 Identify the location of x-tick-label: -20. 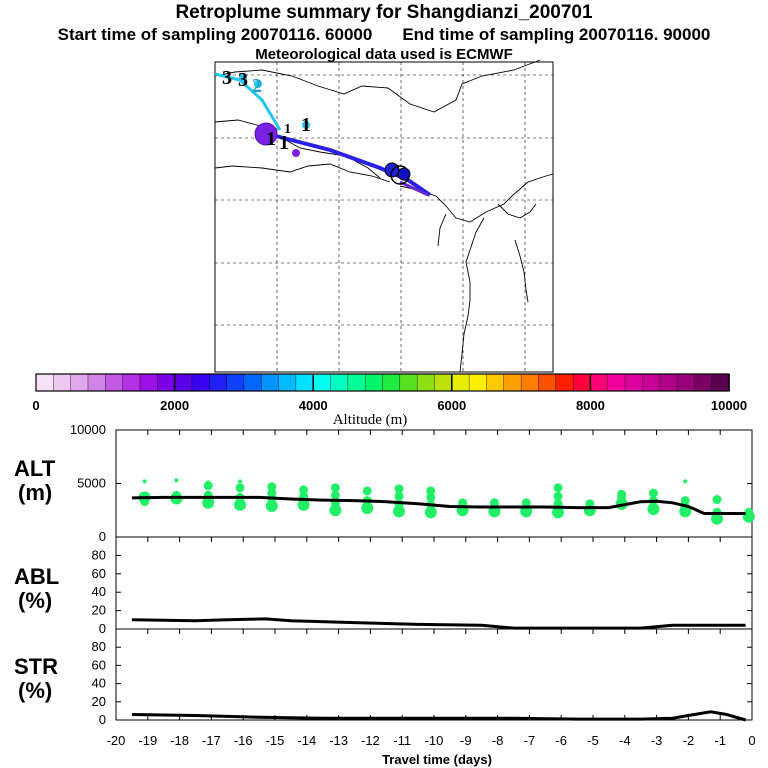
(116, 740).